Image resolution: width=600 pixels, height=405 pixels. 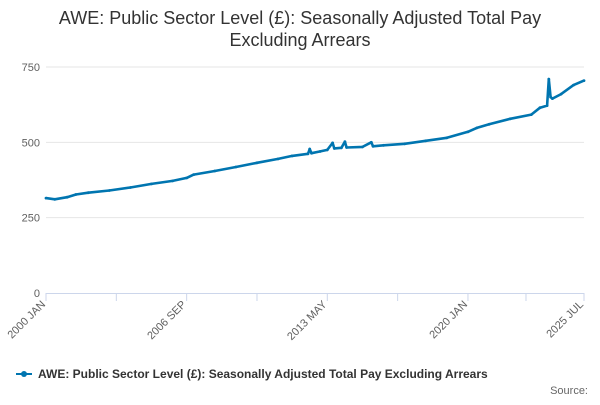 I want to click on chart-title-line: Excluding Arrears, so click(x=299, y=40).